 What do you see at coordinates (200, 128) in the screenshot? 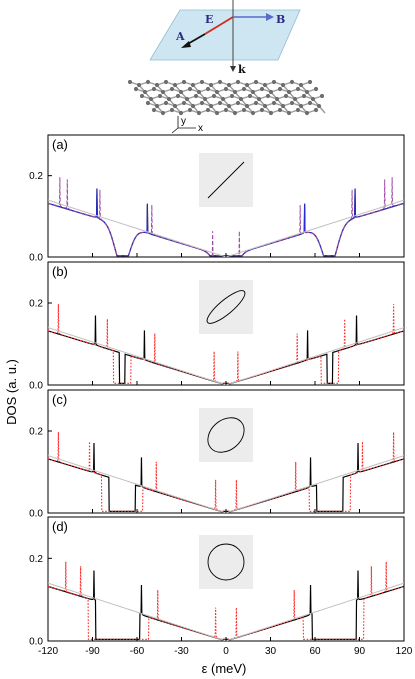
I see `x-axis-indicator-label: x` at bounding box center [200, 128].